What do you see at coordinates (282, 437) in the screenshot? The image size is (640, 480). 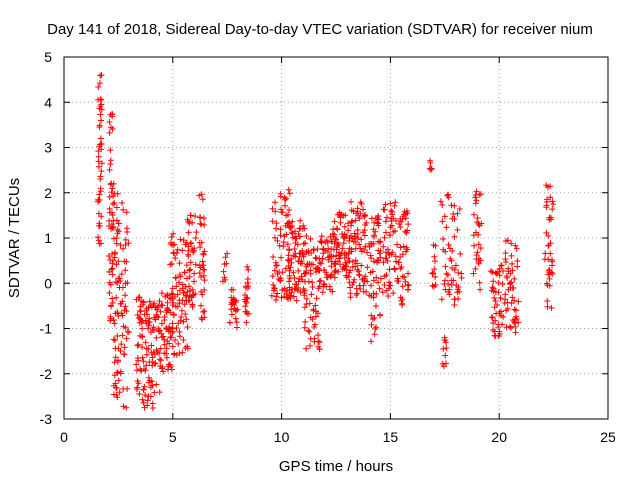 I see `x-tick-label: 10` at bounding box center [282, 437].